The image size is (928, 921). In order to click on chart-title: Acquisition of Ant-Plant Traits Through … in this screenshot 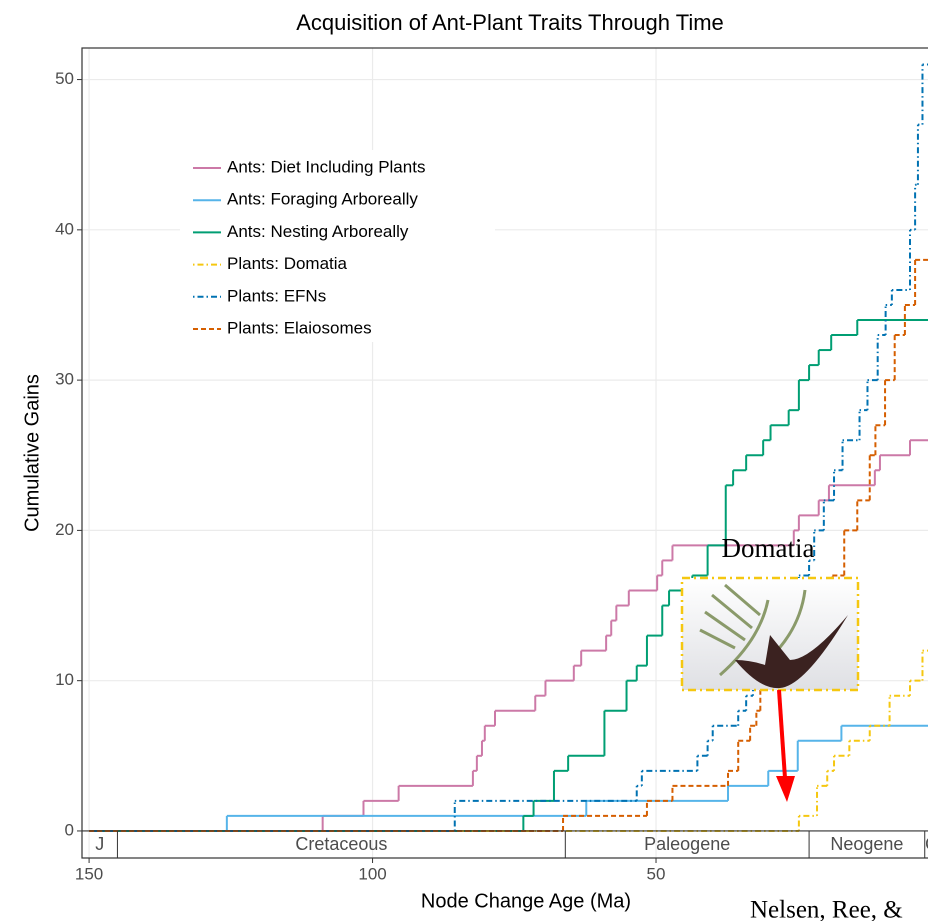, I will do `click(510, 22)`.